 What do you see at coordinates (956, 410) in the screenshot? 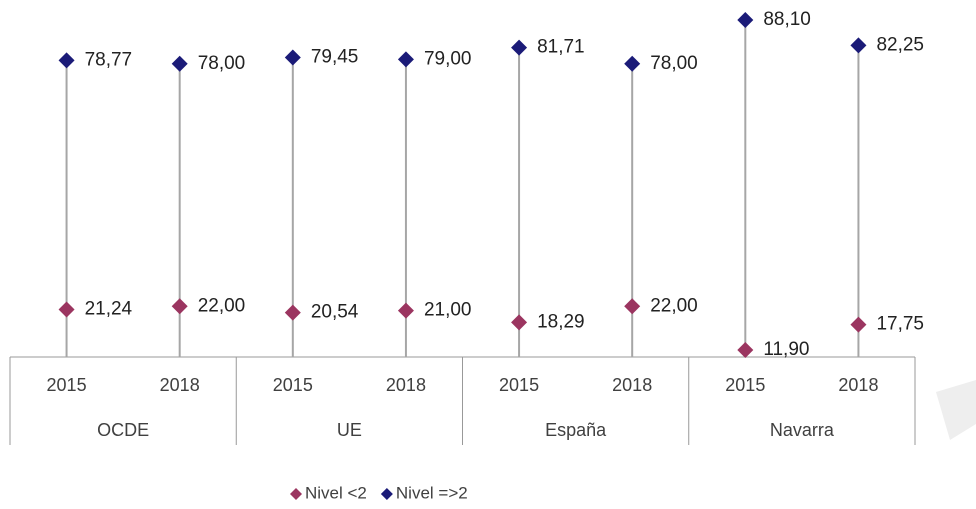
I see `decoration` at bounding box center [956, 410].